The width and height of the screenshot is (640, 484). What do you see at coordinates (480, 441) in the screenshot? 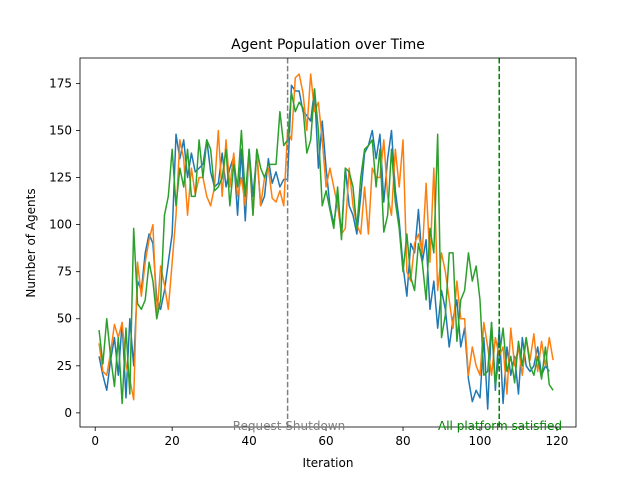
I see `x-tick-label: 100` at bounding box center [480, 441].